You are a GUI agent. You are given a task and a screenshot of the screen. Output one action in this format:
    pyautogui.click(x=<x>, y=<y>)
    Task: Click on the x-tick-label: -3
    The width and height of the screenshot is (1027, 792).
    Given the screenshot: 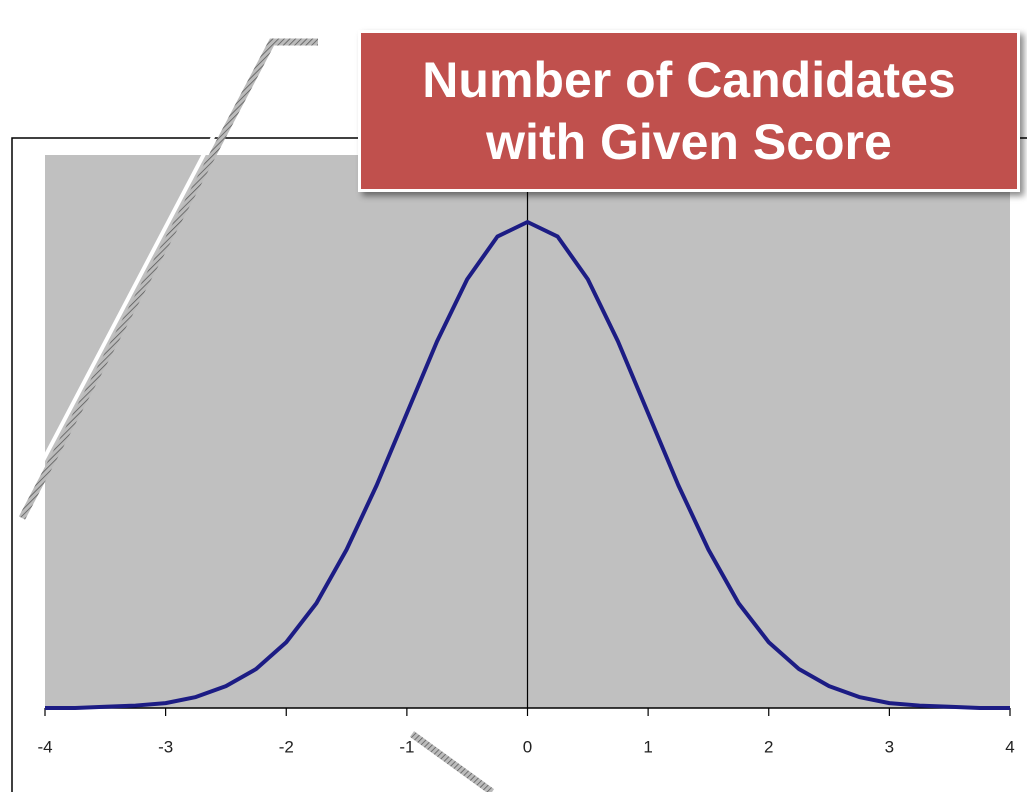 What is the action you would take?
    pyautogui.click(x=165, y=746)
    